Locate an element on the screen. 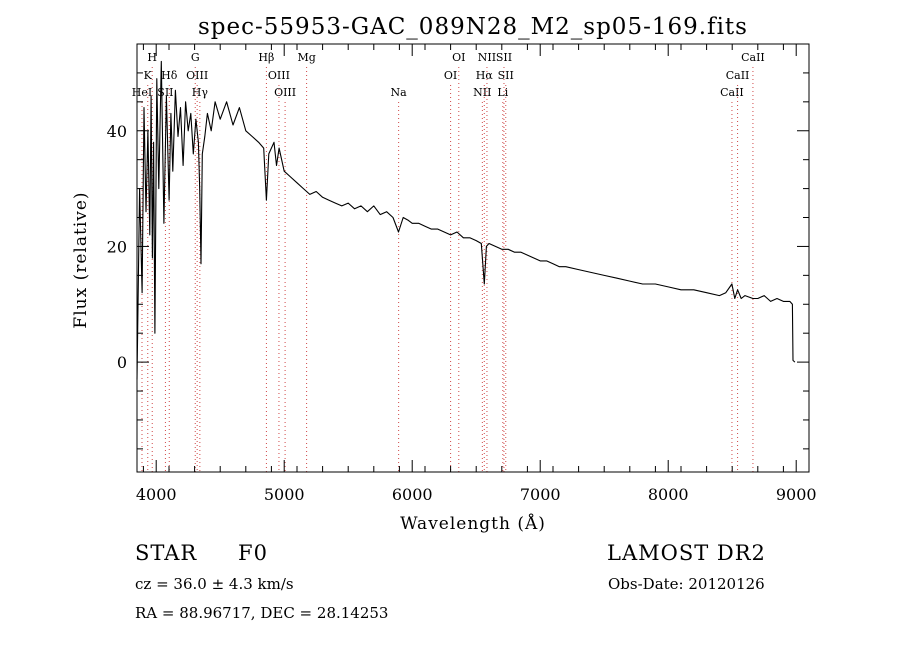  coordinates-readout: RA = 88.96717, DEC = 28.14253 is located at coordinates (262, 613).